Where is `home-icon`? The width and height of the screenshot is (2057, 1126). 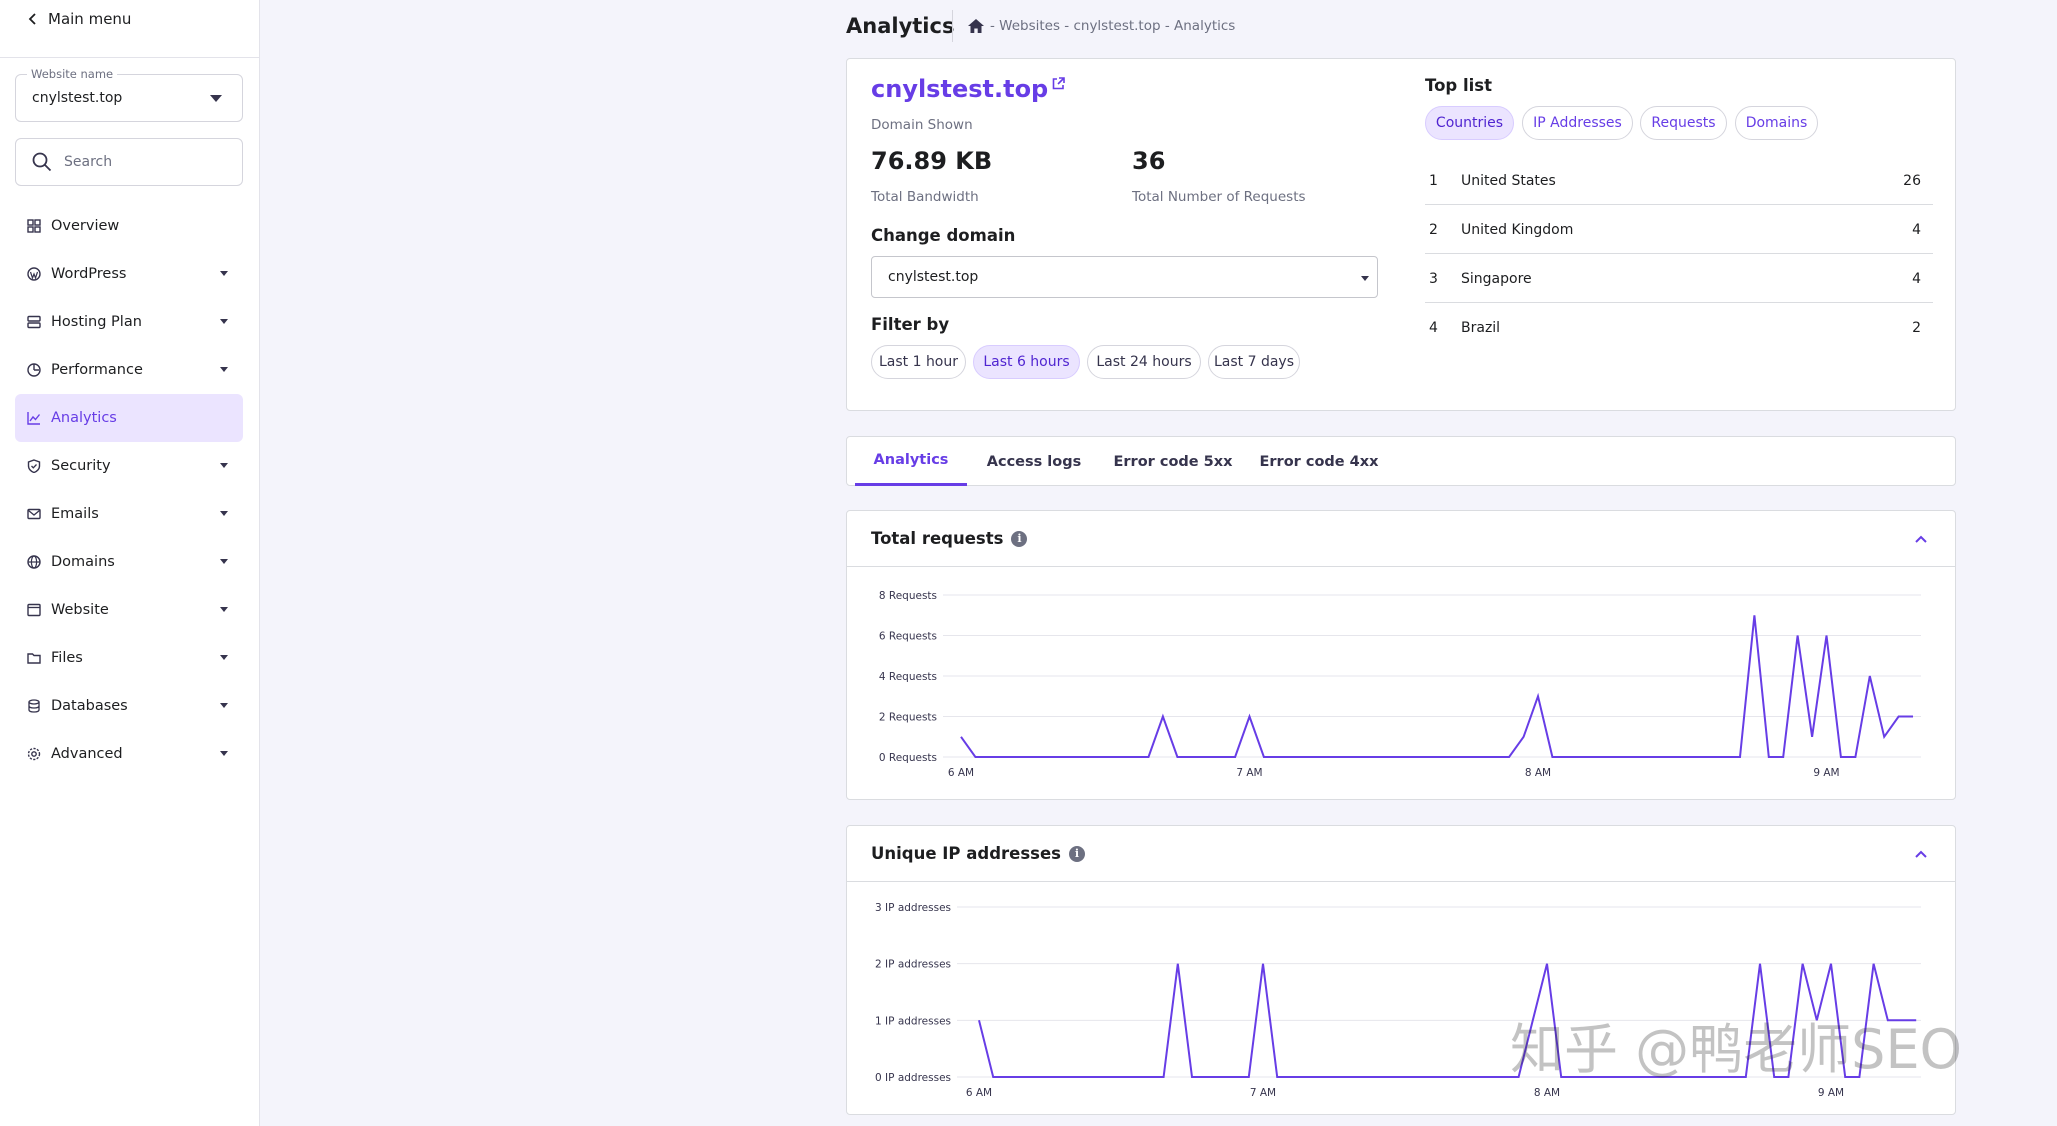
home-icon is located at coordinates (976, 26).